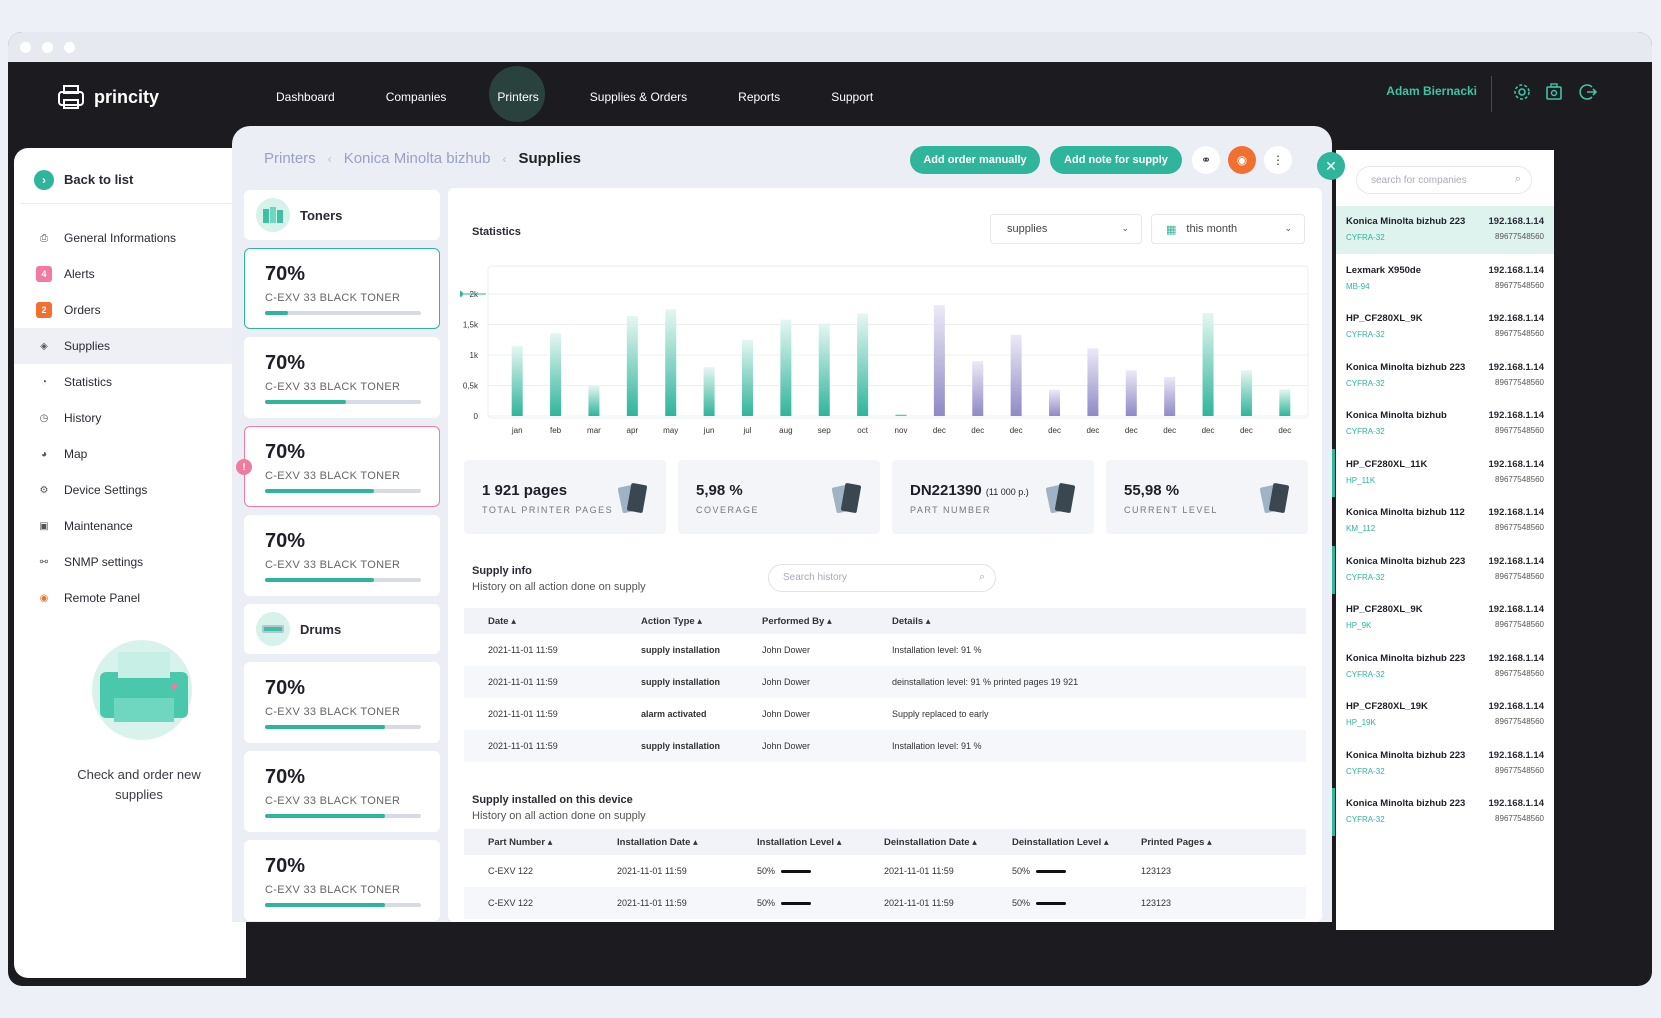 Image resolution: width=1661 pixels, height=1018 pixels. I want to click on sidebar-item-label: Alerts, so click(79, 274).